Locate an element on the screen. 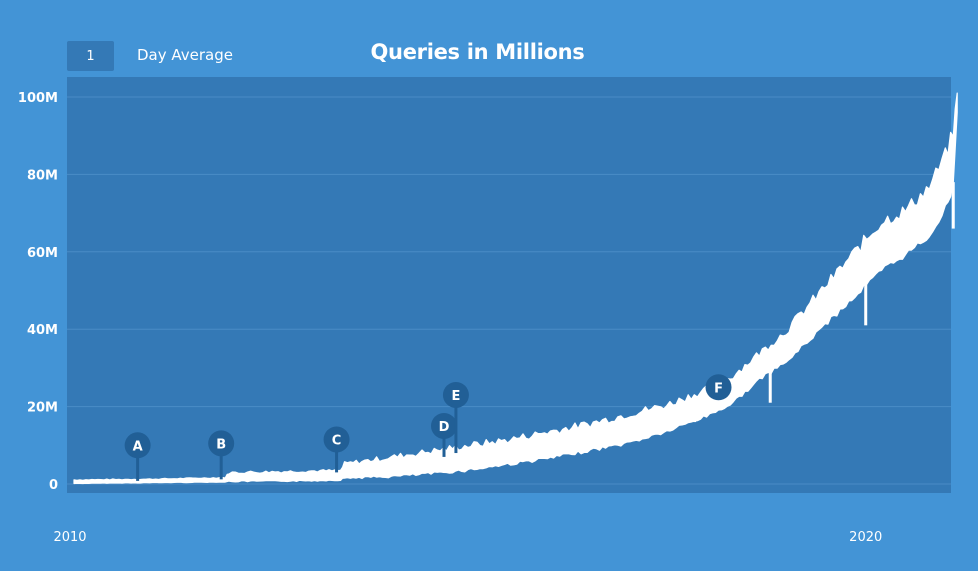  average-window-input: 1 is located at coordinates (90, 56).